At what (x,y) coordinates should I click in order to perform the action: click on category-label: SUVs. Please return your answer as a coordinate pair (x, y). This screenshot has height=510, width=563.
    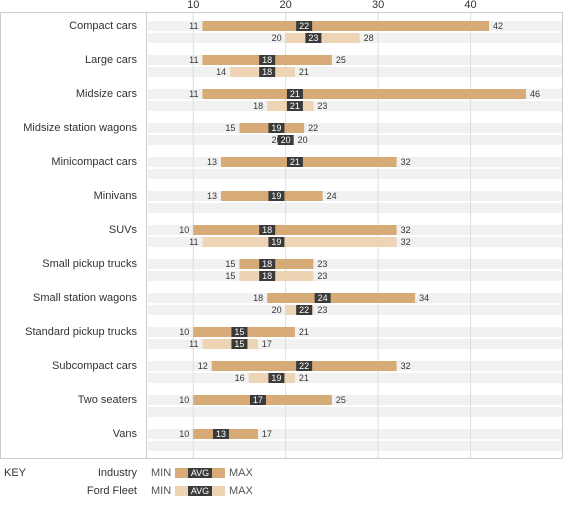
    Looking at the image, I should click on (123, 230).